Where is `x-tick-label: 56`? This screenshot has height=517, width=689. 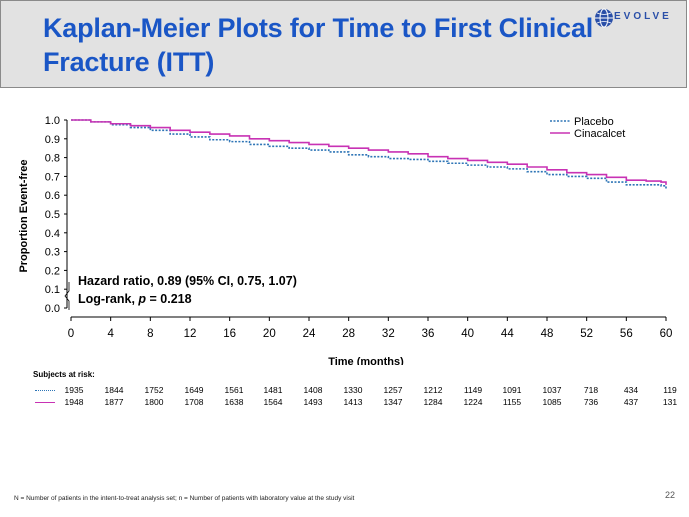 x-tick-label: 56 is located at coordinates (626, 334).